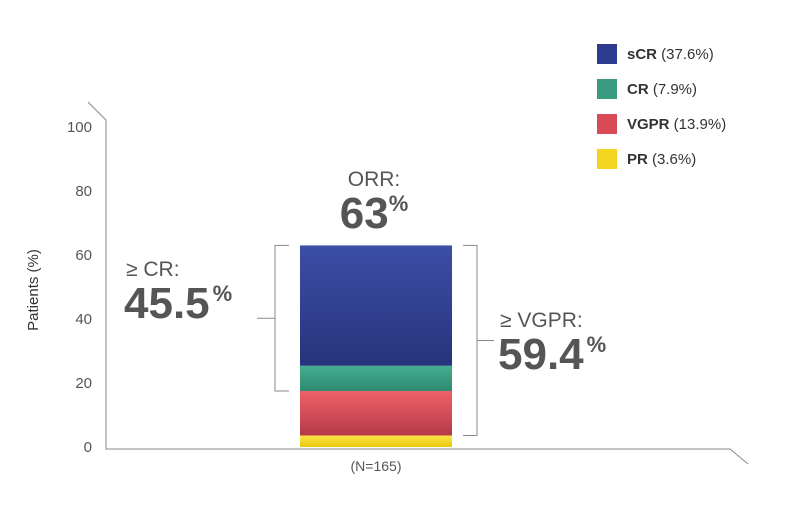  I want to click on x-category-label: (N=165), so click(376, 466).